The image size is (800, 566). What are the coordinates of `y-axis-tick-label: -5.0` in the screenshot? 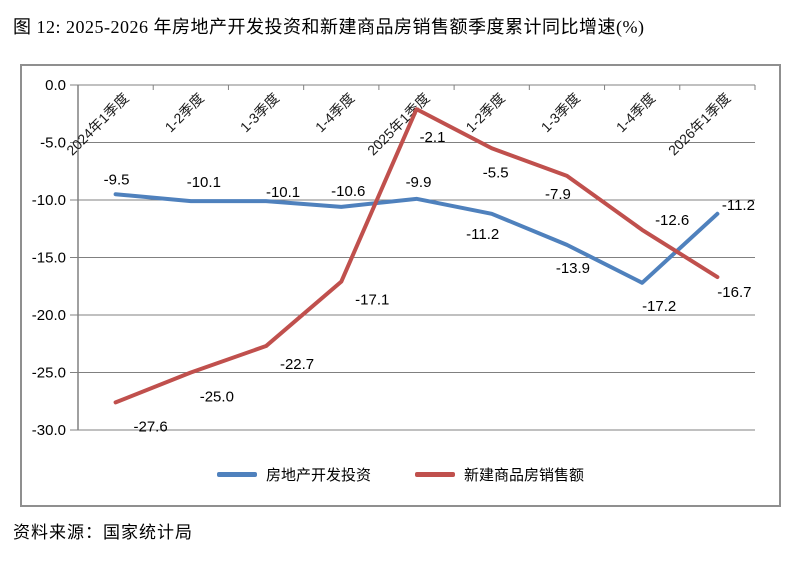 It's located at (53, 143).